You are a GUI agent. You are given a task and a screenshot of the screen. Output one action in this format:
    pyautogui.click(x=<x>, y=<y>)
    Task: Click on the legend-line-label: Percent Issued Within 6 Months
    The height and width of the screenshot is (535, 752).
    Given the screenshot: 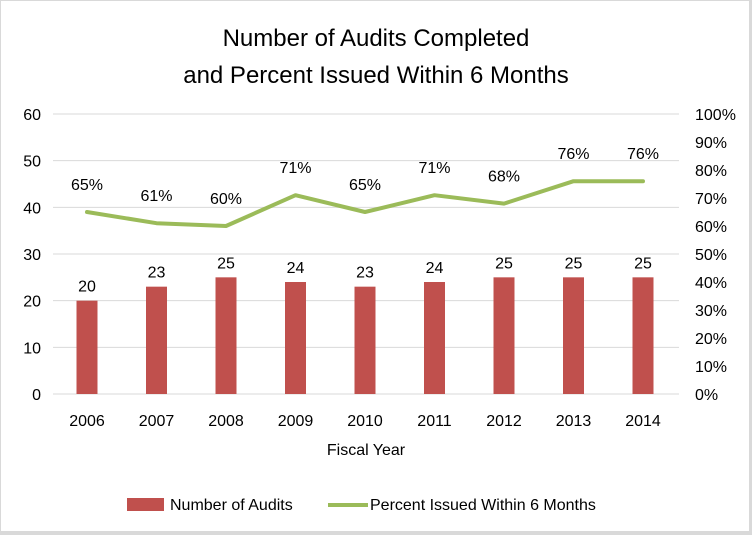 What is the action you would take?
    pyautogui.click(x=483, y=505)
    